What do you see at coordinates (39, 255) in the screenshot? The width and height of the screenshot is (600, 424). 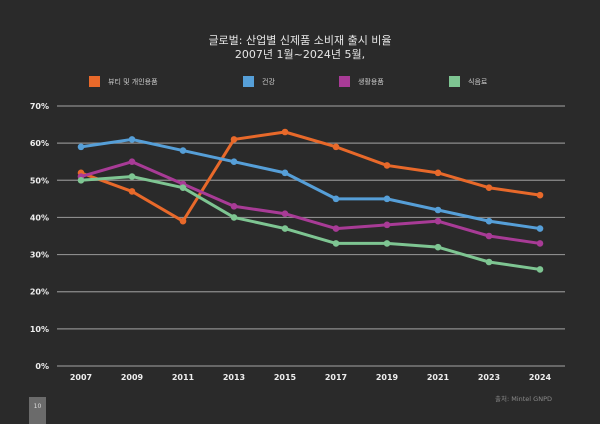 I see `y-tick-label: 30%` at bounding box center [39, 255].